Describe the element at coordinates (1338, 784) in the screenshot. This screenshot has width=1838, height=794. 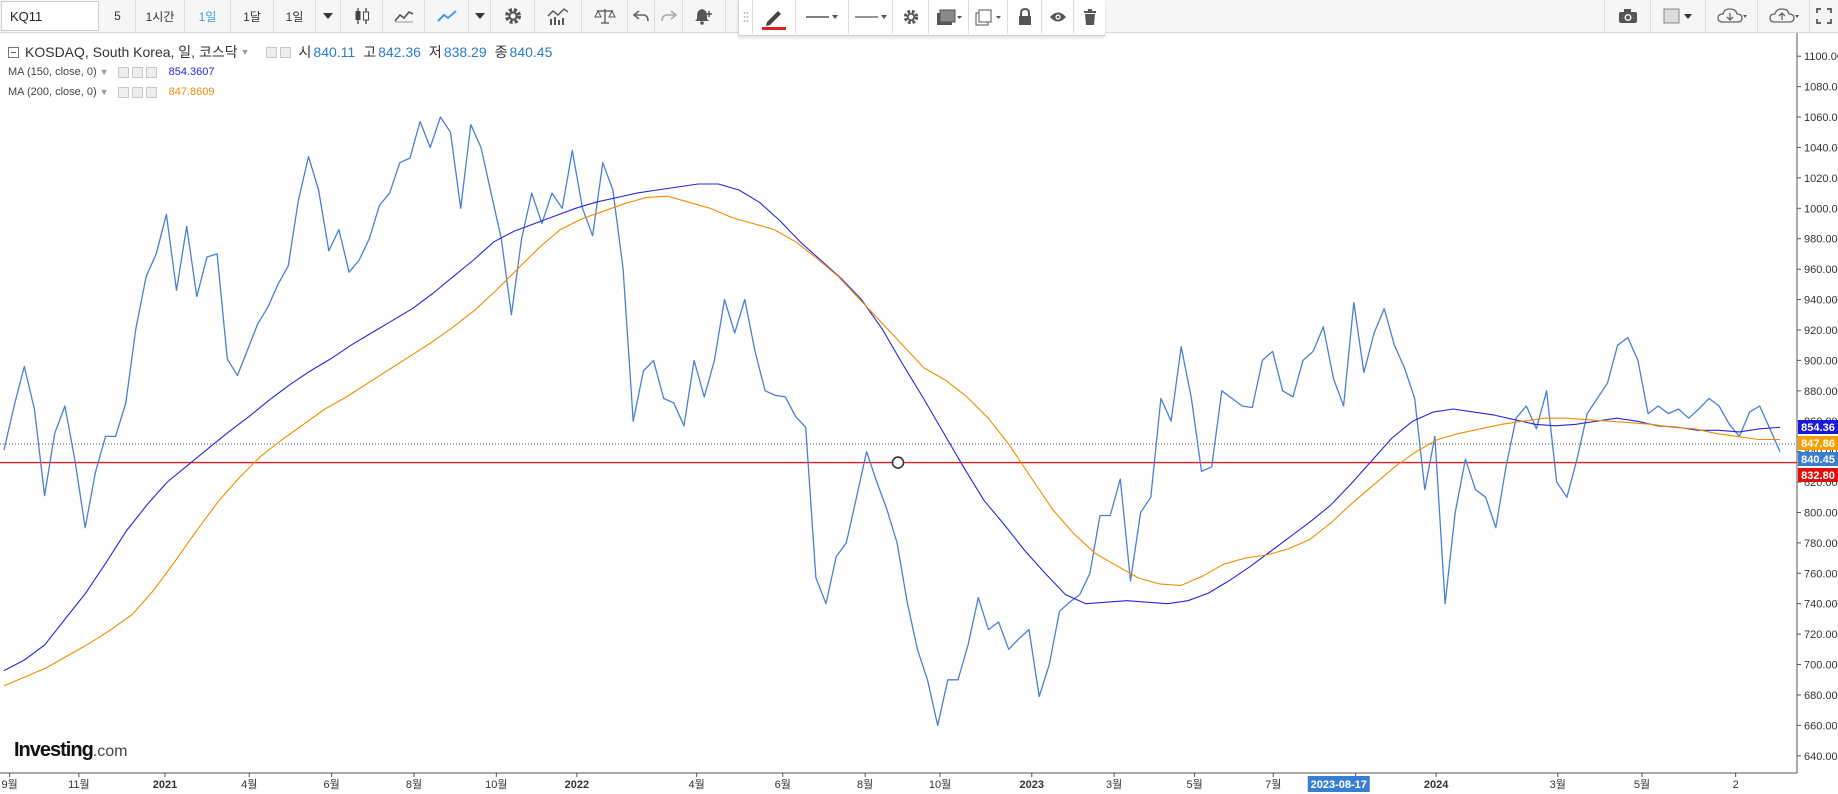
I see `crosshair-date-box` at that location.